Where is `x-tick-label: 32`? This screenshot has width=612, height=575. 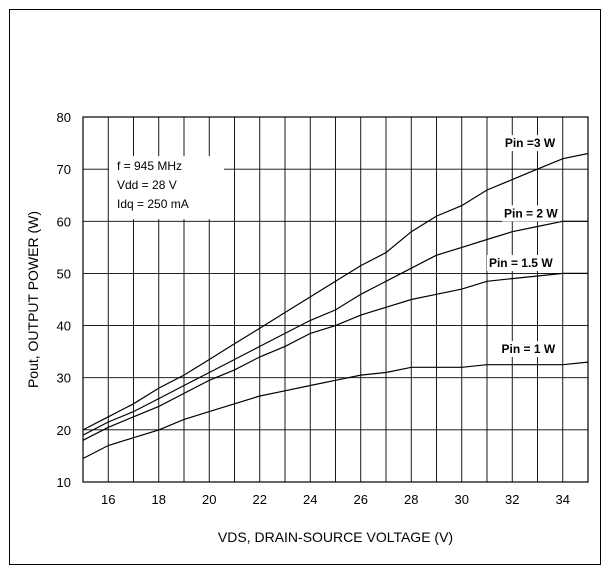
x-tick-label: 32 is located at coordinates (512, 499).